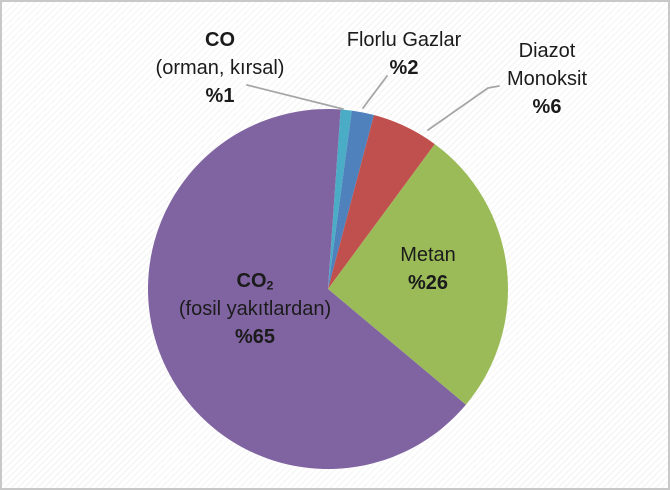 The height and width of the screenshot is (490, 670). I want to click on label-co2-value: %65, so click(255, 337).